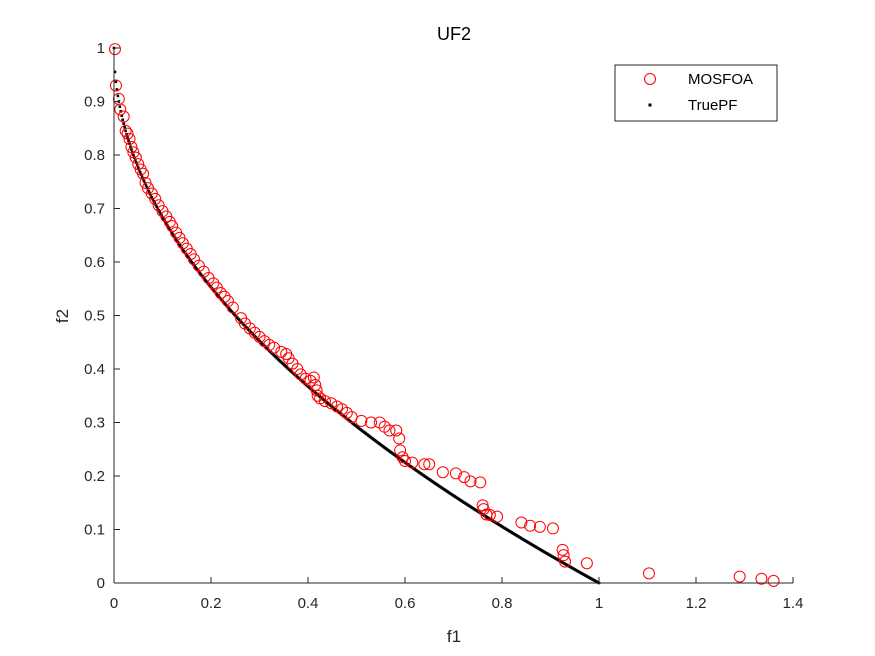 The image size is (875, 656). Describe the element at coordinates (454, 636) in the screenshot. I see `x-axis-label: f1` at that location.